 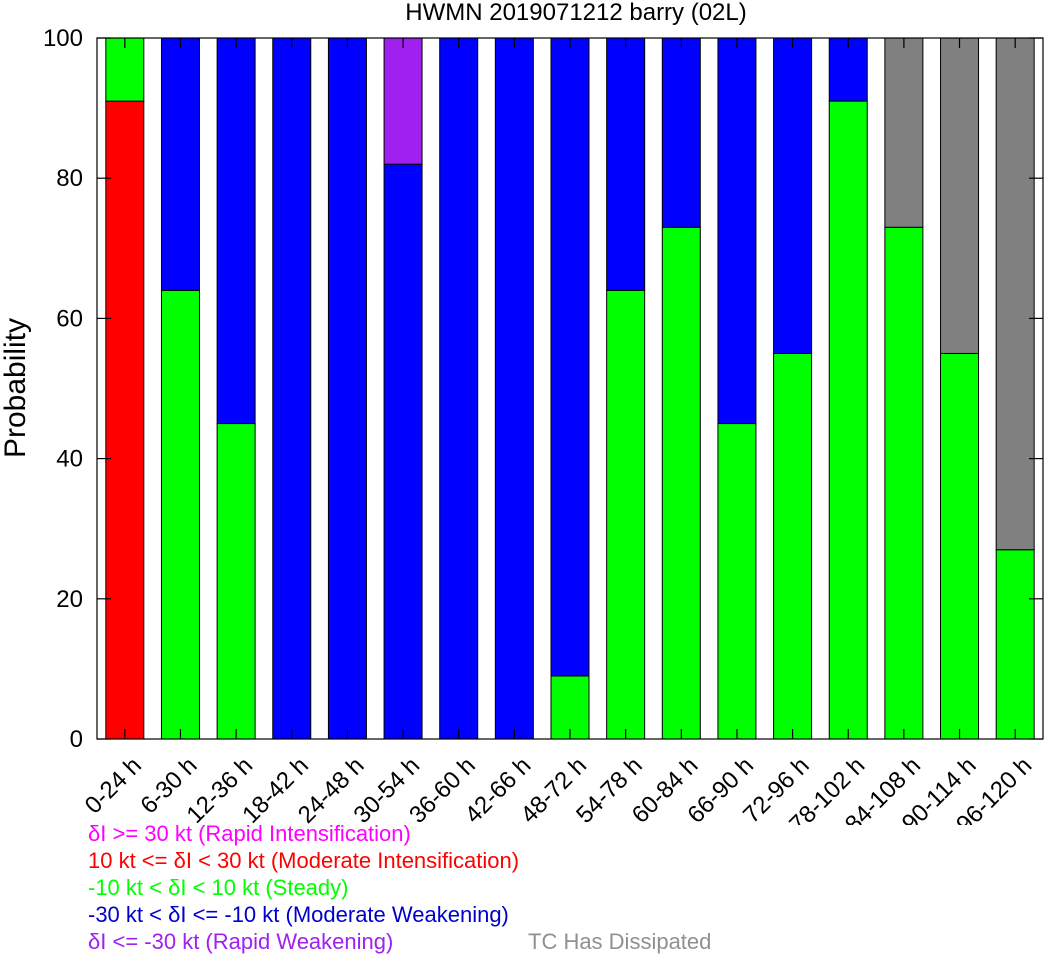 What do you see at coordinates (249, 833) in the screenshot?
I see `legend-item-rapid-intensification: δI >= 30 kt (Rapid Intensification)` at bounding box center [249, 833].